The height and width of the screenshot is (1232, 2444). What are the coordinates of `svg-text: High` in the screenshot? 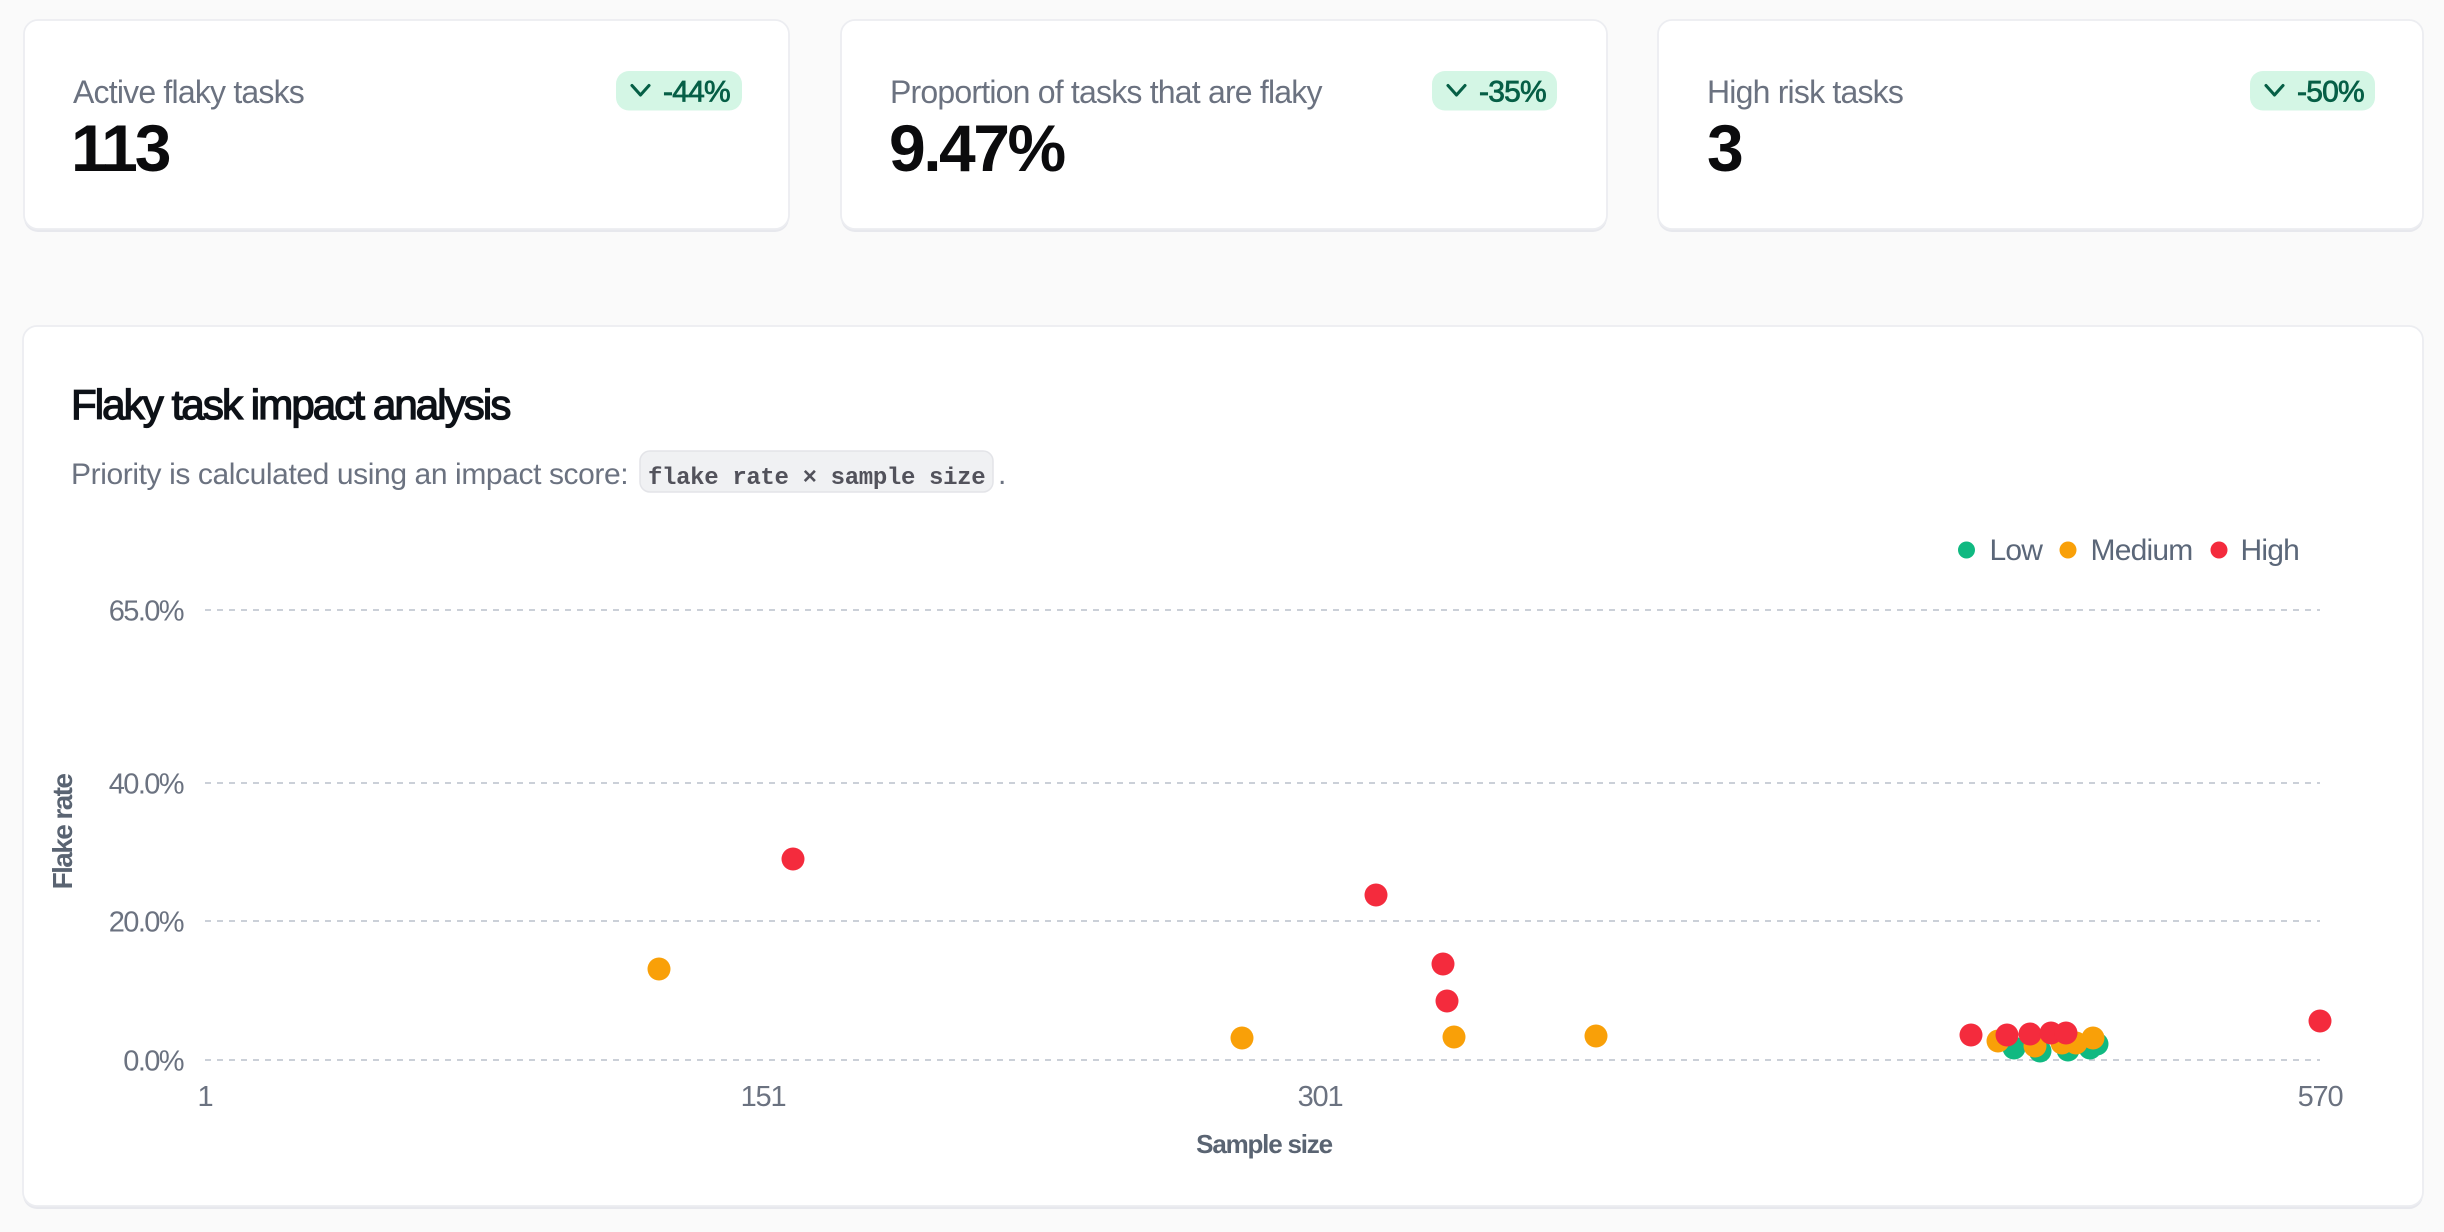 It's located at (2270, 550).